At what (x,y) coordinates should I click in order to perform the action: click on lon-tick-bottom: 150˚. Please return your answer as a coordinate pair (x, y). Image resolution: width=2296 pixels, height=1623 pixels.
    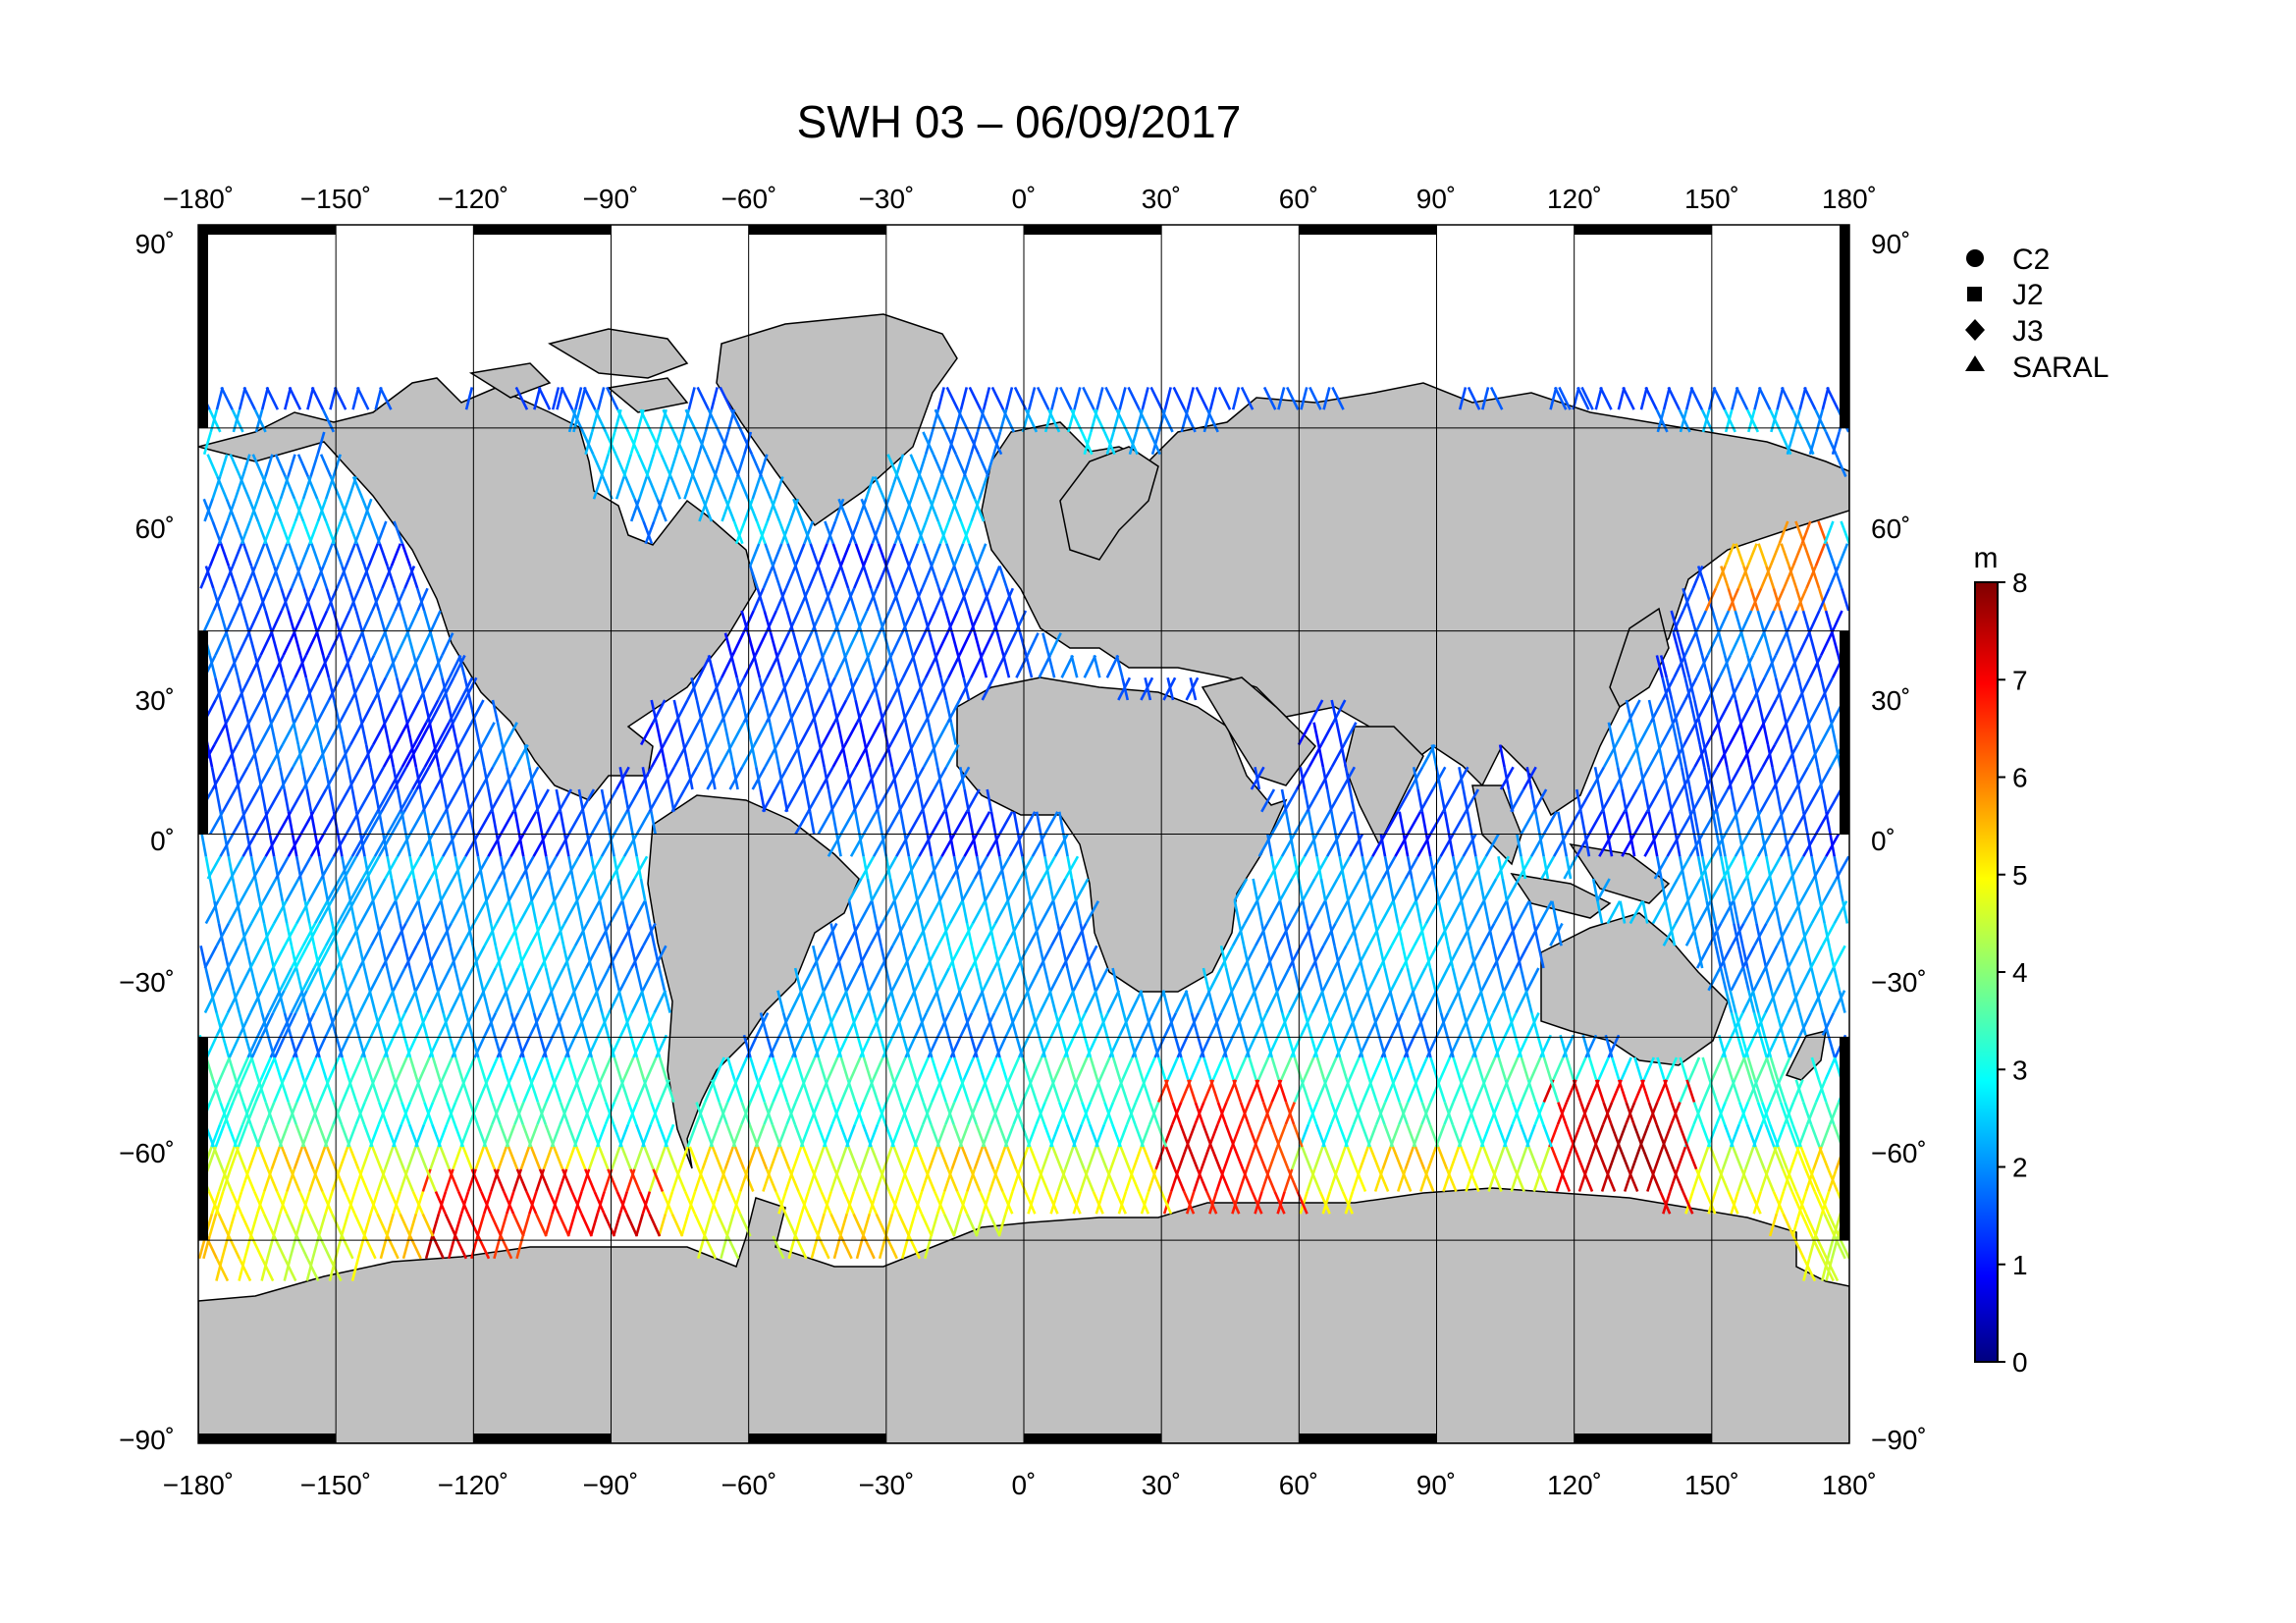
    Looking at the image, I should click on (1711, 1485).